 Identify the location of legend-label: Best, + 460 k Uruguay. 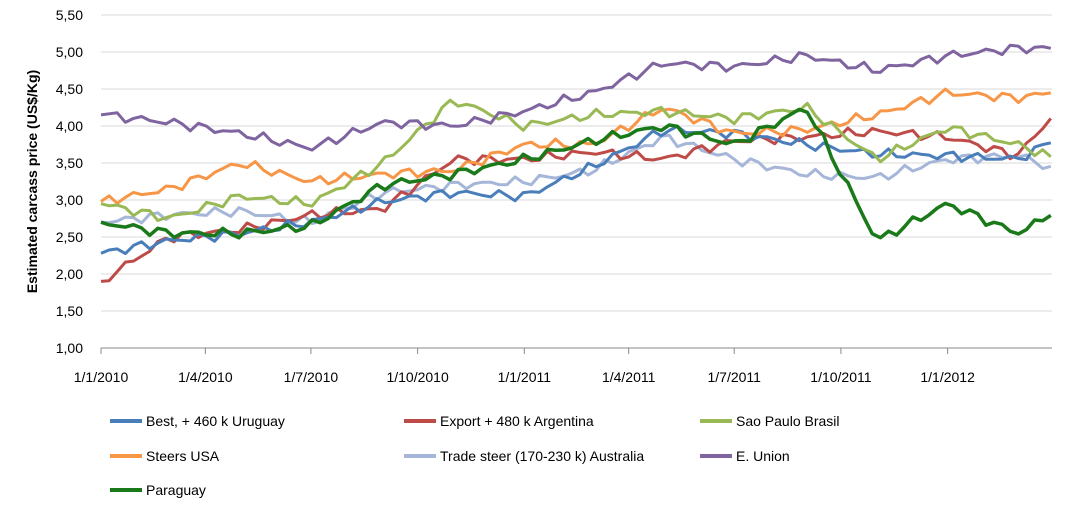
(215, 421).